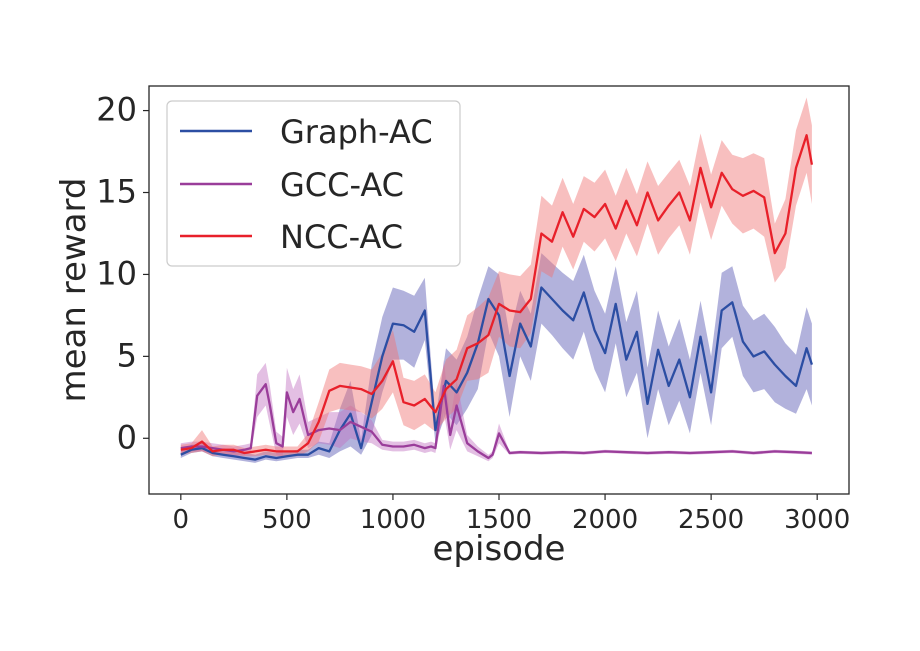  I want to click on x-tick-label: 0, so click(181, 520).